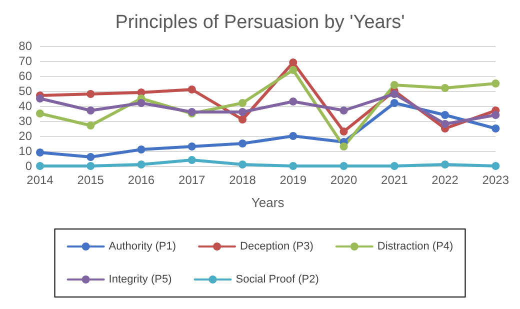 Image resolution: width=520 pixels, height=309 pixels. I want to click on x-tick-label: 2019, so click(293, 180).